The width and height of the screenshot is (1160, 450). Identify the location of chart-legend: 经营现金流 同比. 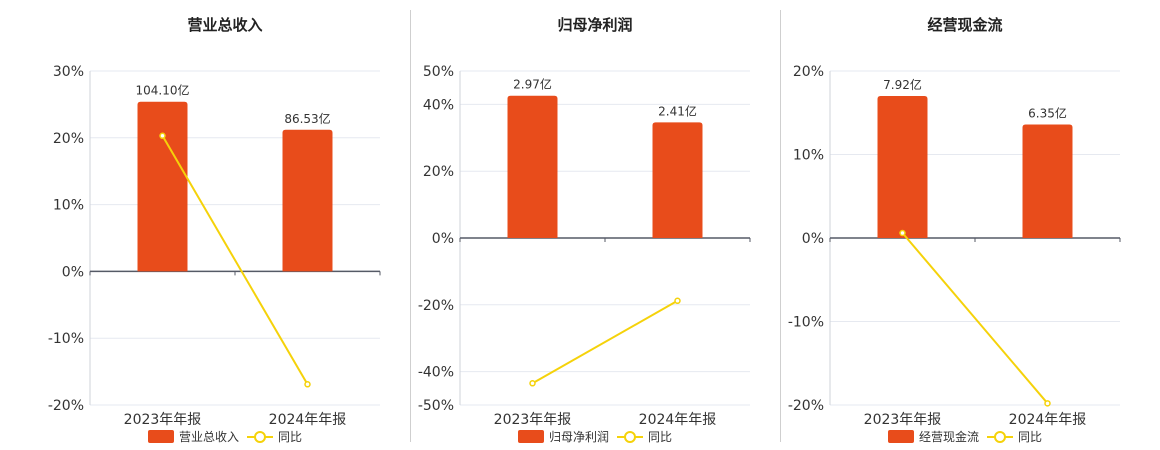
(965, 436).